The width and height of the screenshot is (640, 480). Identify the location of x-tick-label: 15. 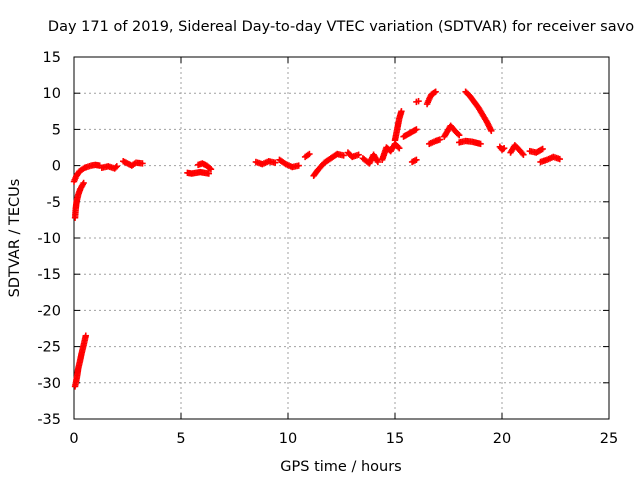
(395, 439).